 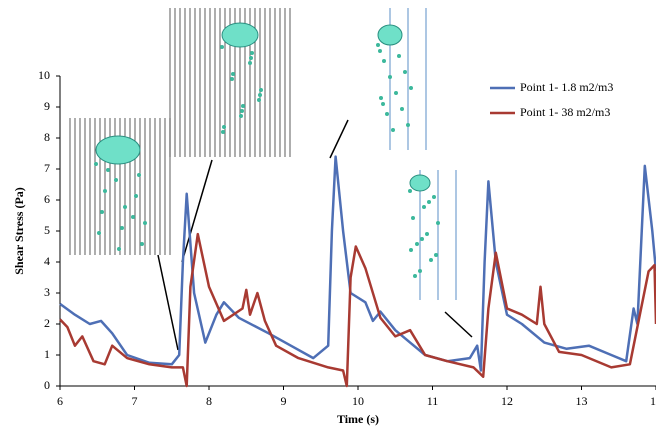 I want to click on y-tick-label: 3, so click(x=47, y=292).